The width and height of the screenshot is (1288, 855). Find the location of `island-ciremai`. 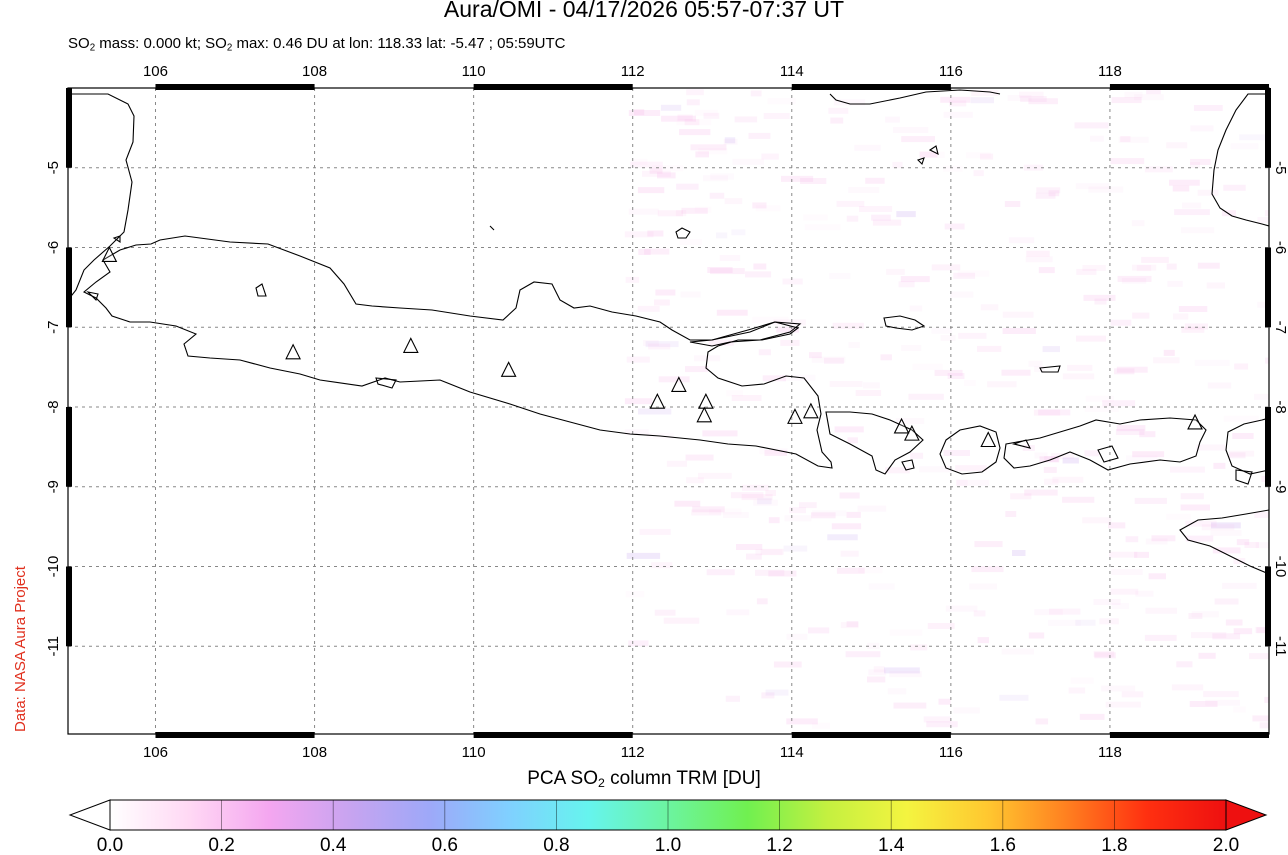

island-ciremai is located at coordinates (261, 290).